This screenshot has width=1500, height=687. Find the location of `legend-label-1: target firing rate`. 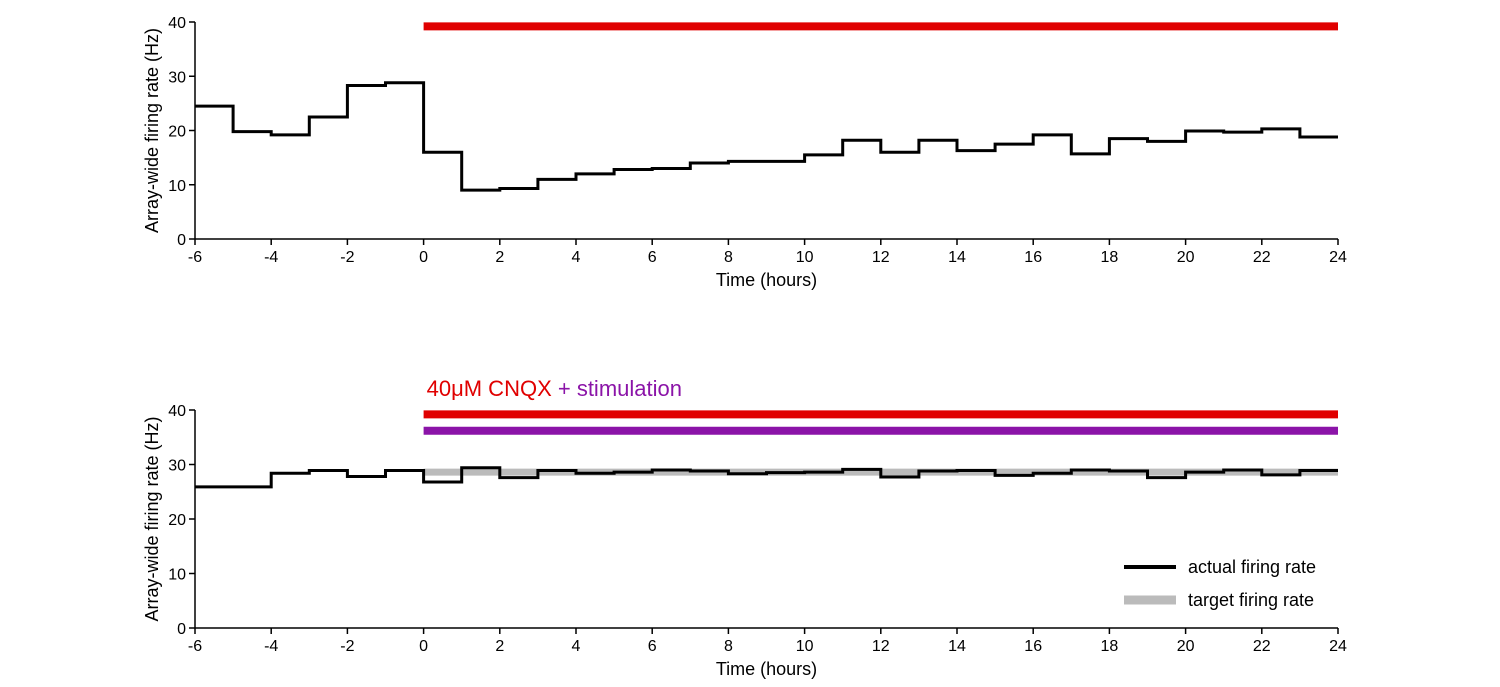

legend-label-1: target firing rate is located at coordinates (1251, 600).